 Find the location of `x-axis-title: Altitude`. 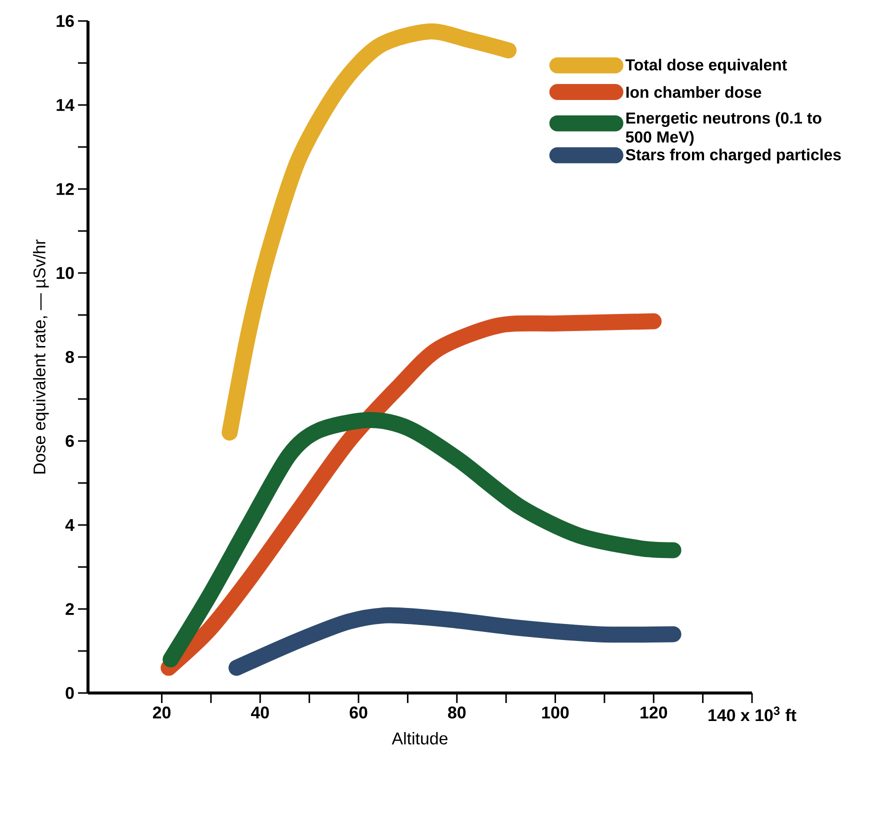

x-axis-title: Altitude is located at coordinates (420, 738).